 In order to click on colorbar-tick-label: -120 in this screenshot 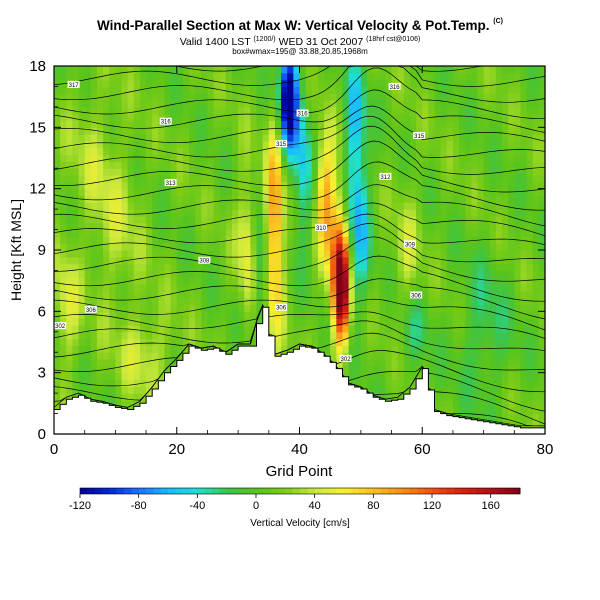, I will do `click(80, 506)`.